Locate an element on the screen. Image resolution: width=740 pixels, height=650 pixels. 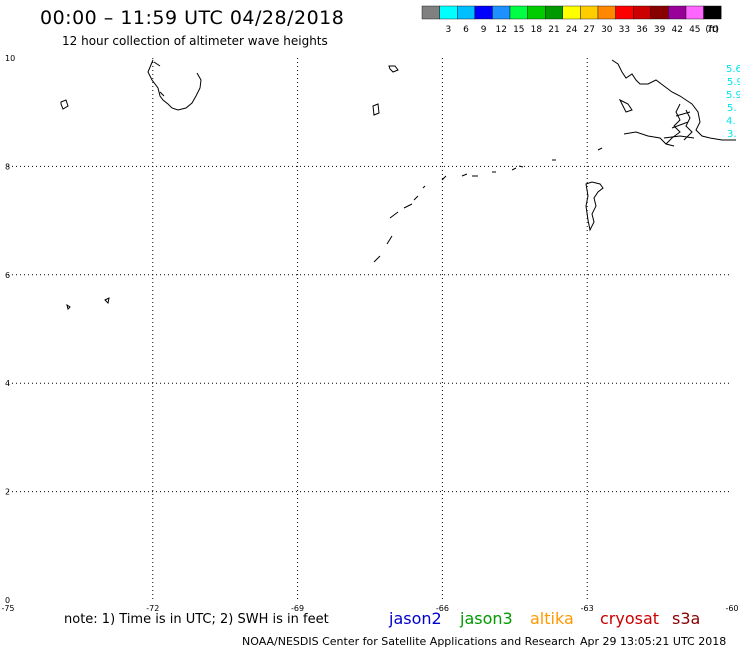
satellite-legend-s3a: s3a is located at coordinates (686, 618).